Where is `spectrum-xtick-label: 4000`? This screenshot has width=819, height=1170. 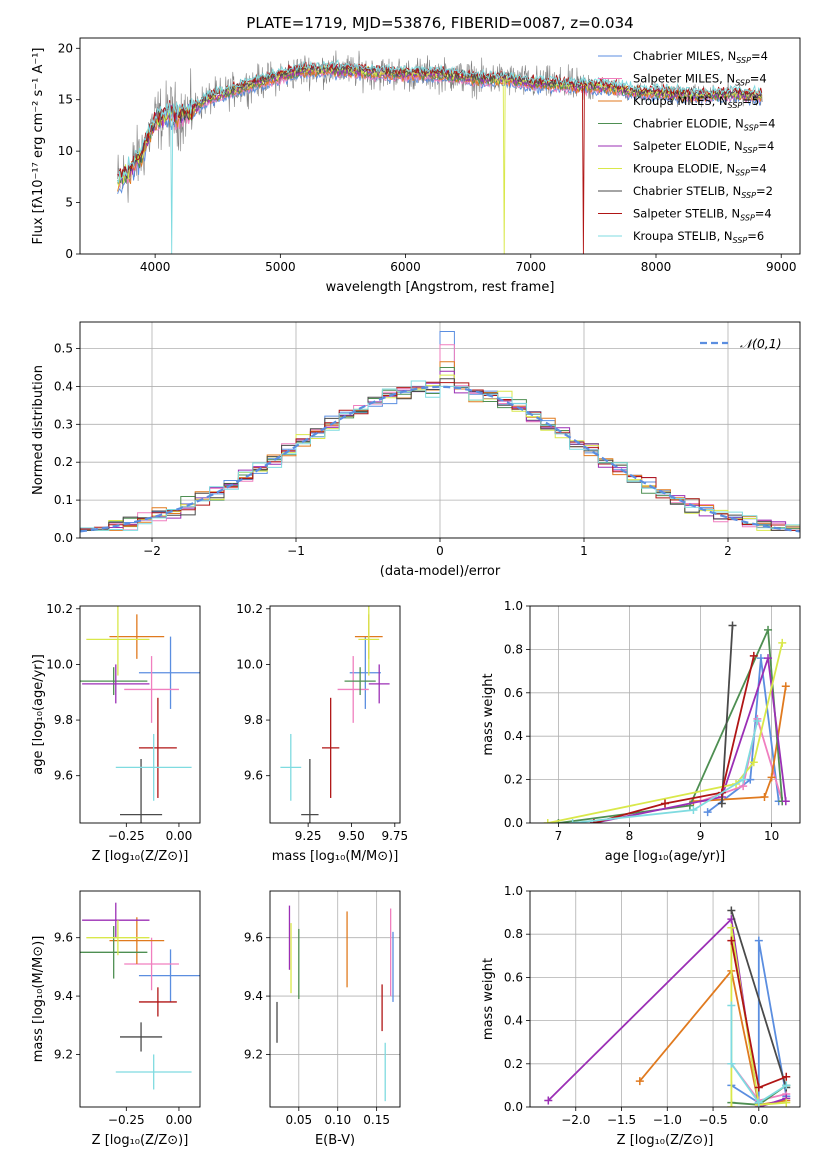
spectrum-xtick-label: 4000 is located at coordinates (155, 267).